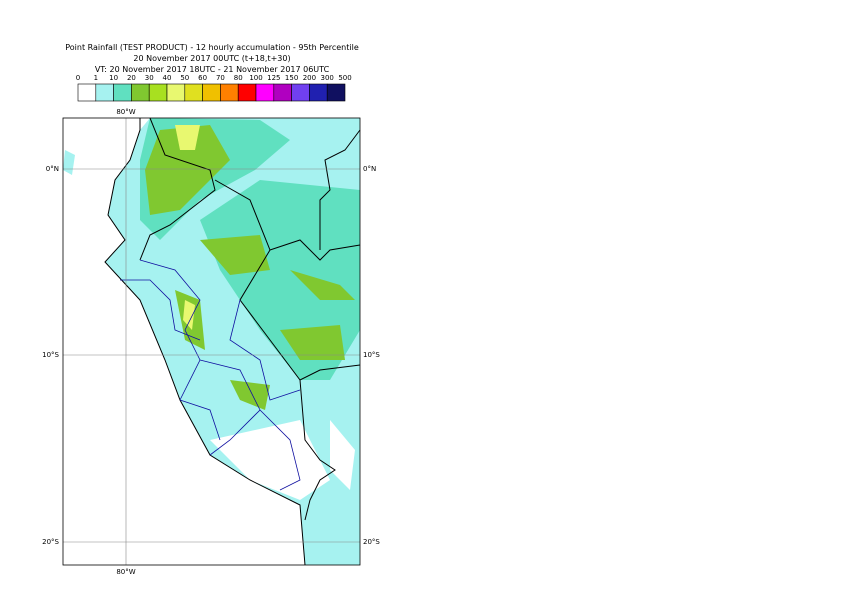 The height and width of the screenshot is (600, 842). What do you see at coordinates (202, 78) in the screenshot?
I see `legend-label: 60` at bounding box center [202, 78].